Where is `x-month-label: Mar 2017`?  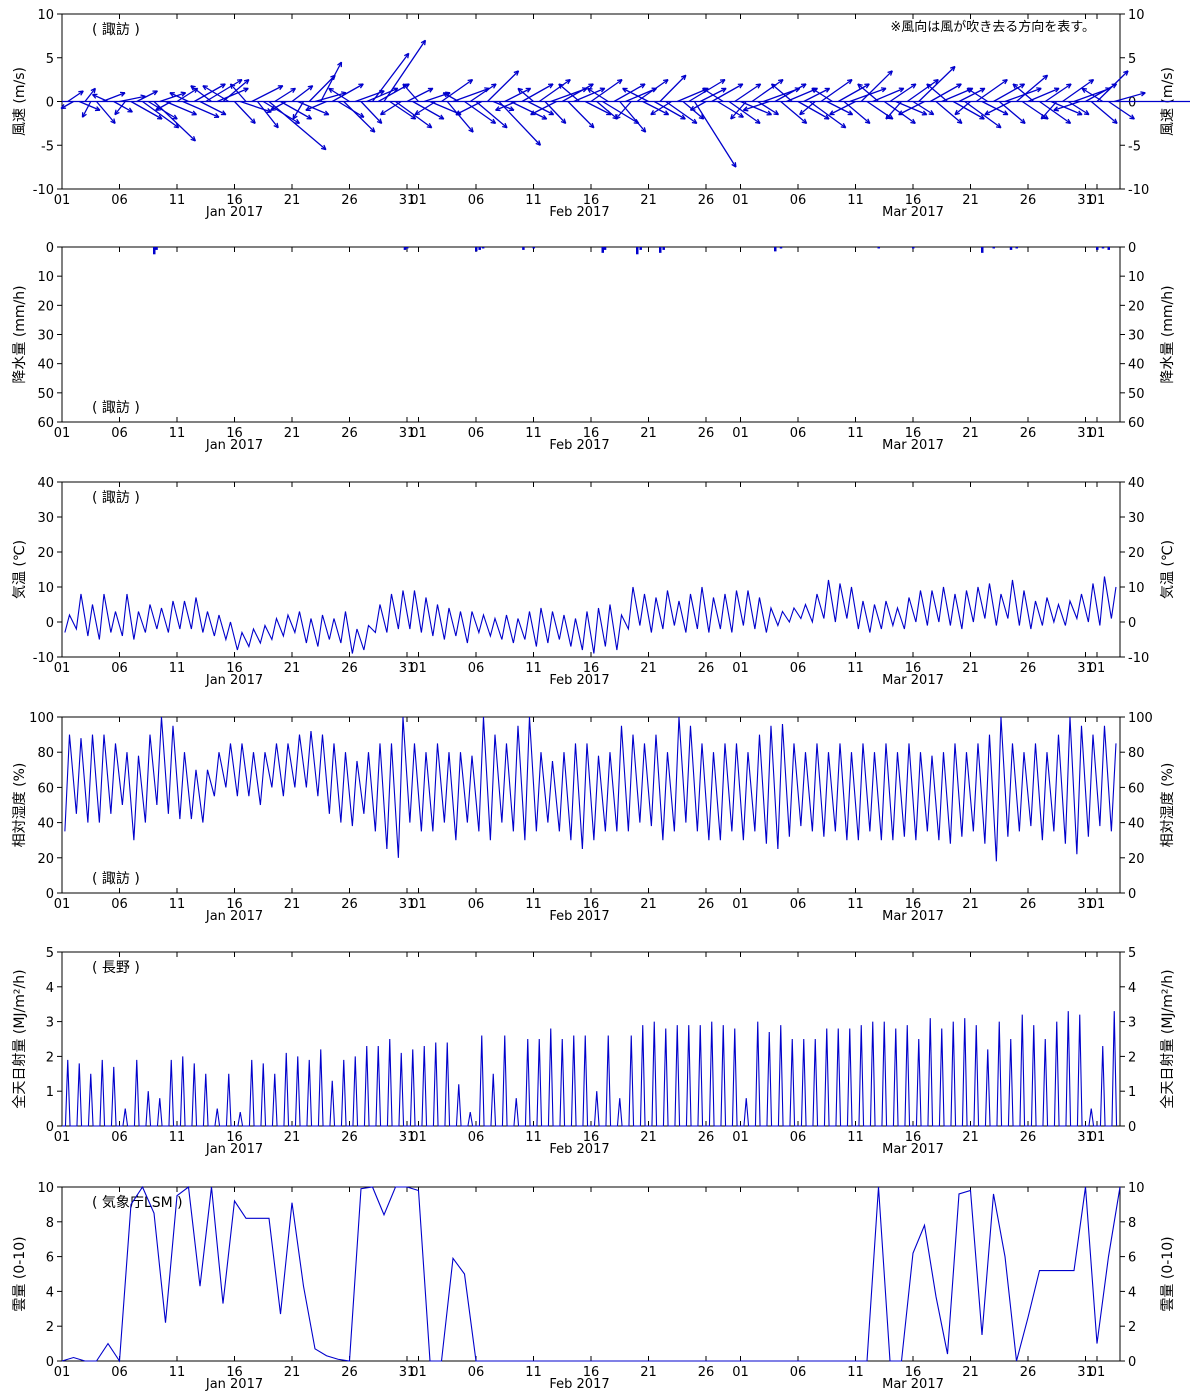
x-month-label: Mar 2017 is located at coordinates (913, 916).